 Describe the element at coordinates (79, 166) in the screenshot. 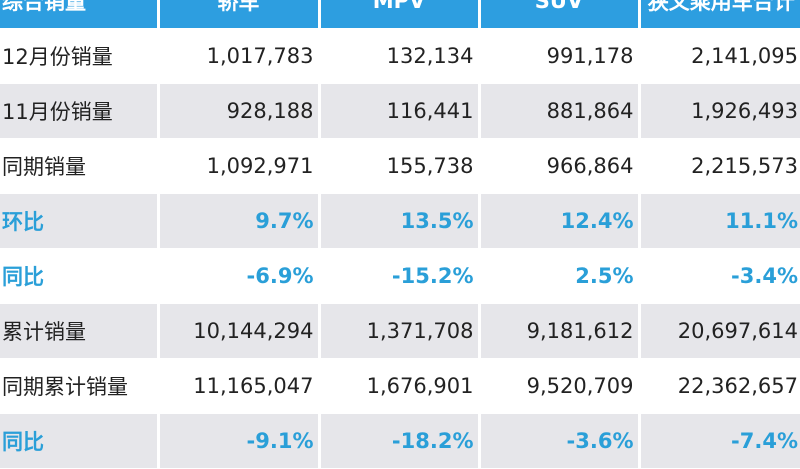

I see `row-label: 同期销量` at that location.